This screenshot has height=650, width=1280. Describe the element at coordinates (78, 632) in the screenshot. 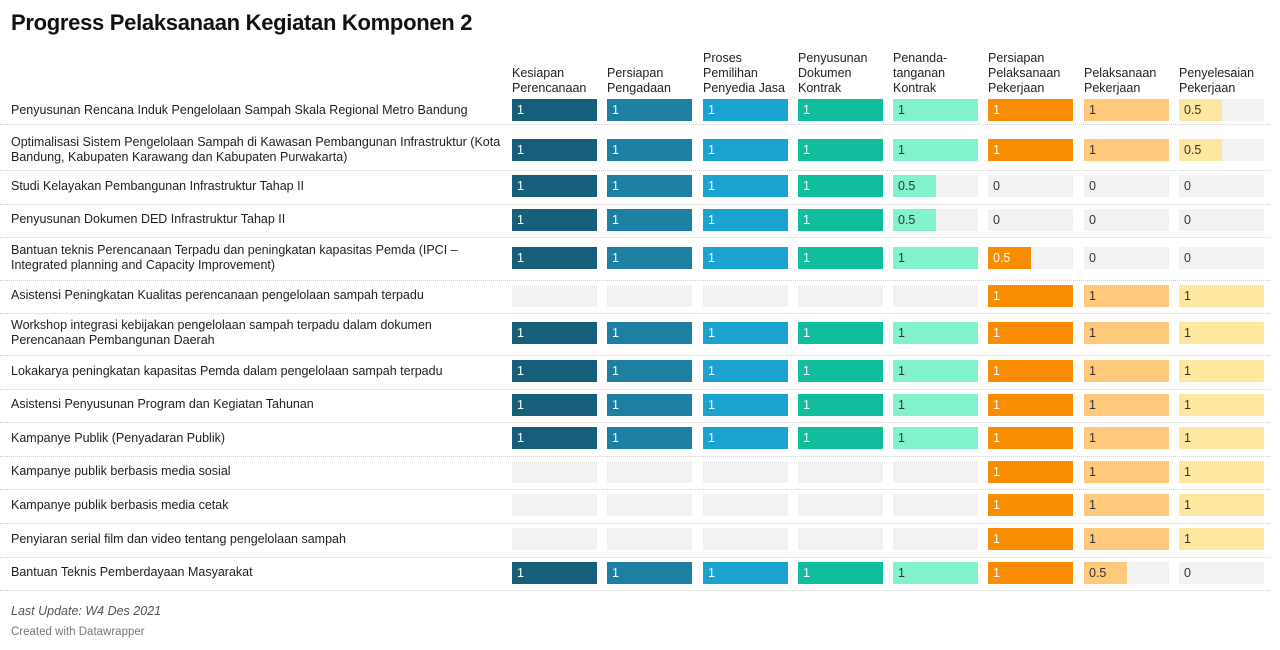

I see `datawrapper-credit: Created with Datawrapper` at that location.